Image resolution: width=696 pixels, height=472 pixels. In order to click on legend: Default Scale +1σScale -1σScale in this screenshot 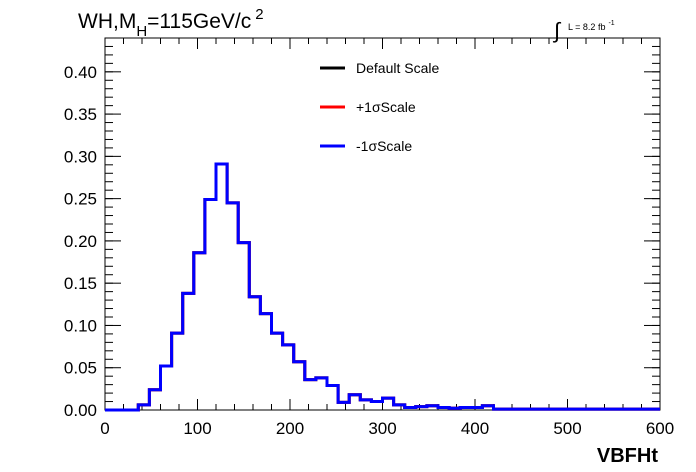, I will do `click(379, 107)`.